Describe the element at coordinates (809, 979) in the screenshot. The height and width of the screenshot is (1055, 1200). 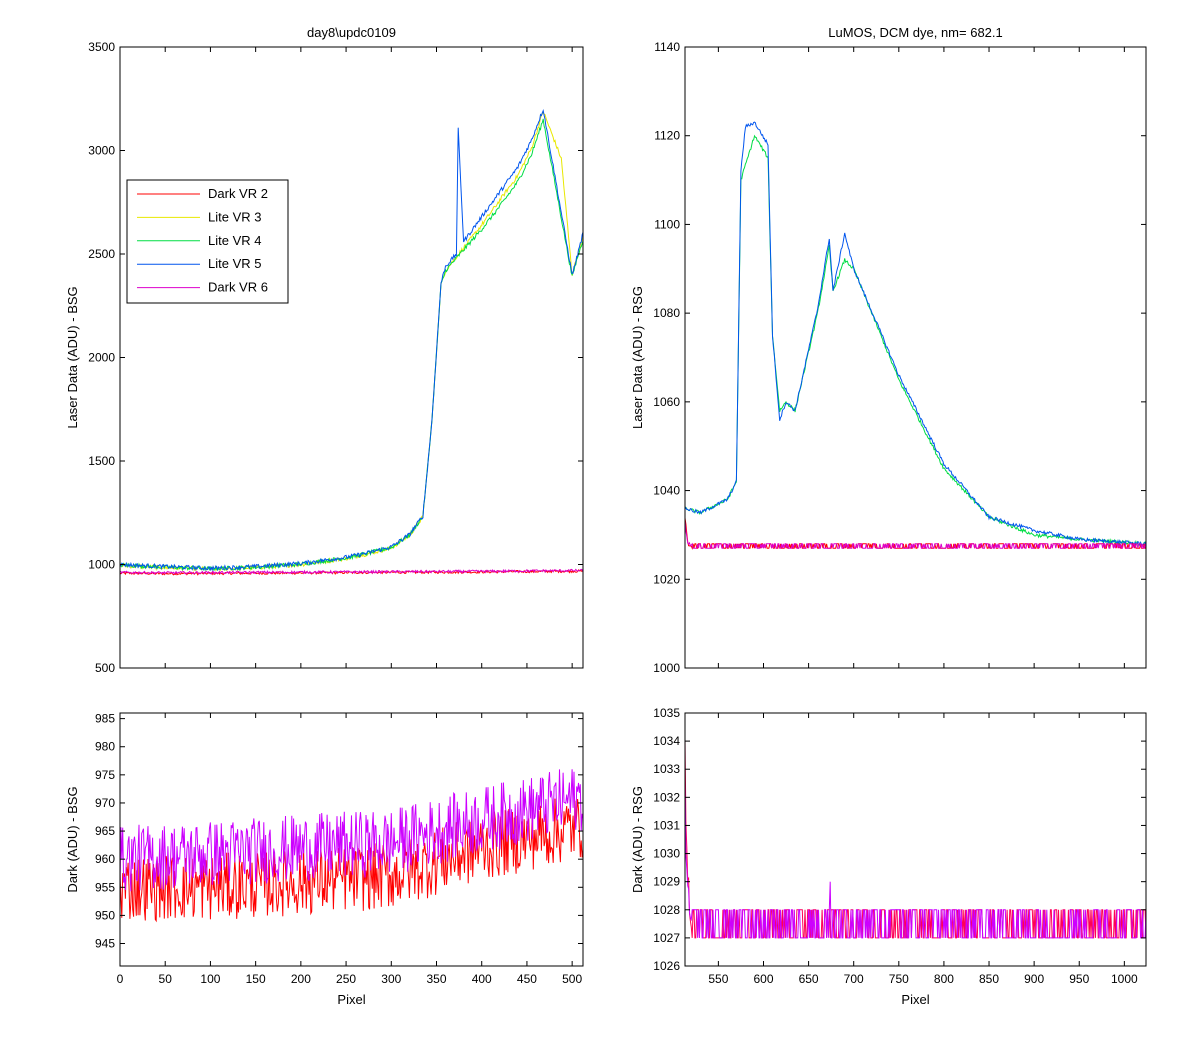
I see `x-tick-label: 650` at that location.